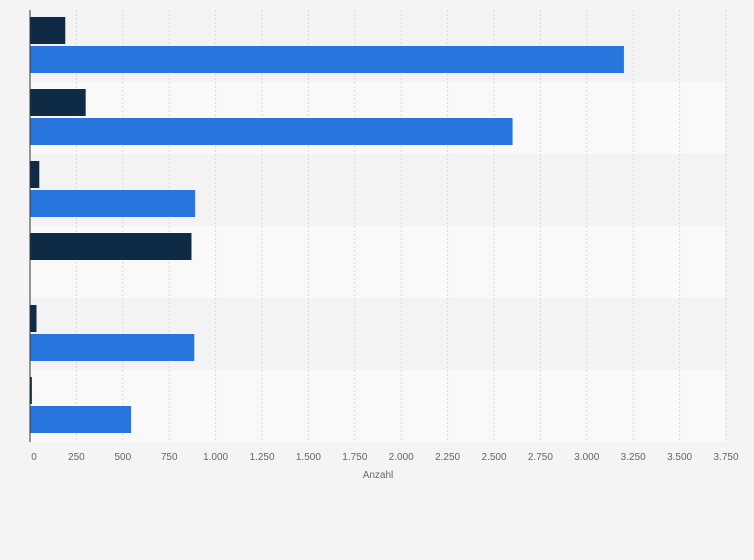 The height and width of the screenshot is (560, 754). Describe the element at coordinates (679, 457) in the screenshot. I see `x-tick-label: 3.500` at that location.